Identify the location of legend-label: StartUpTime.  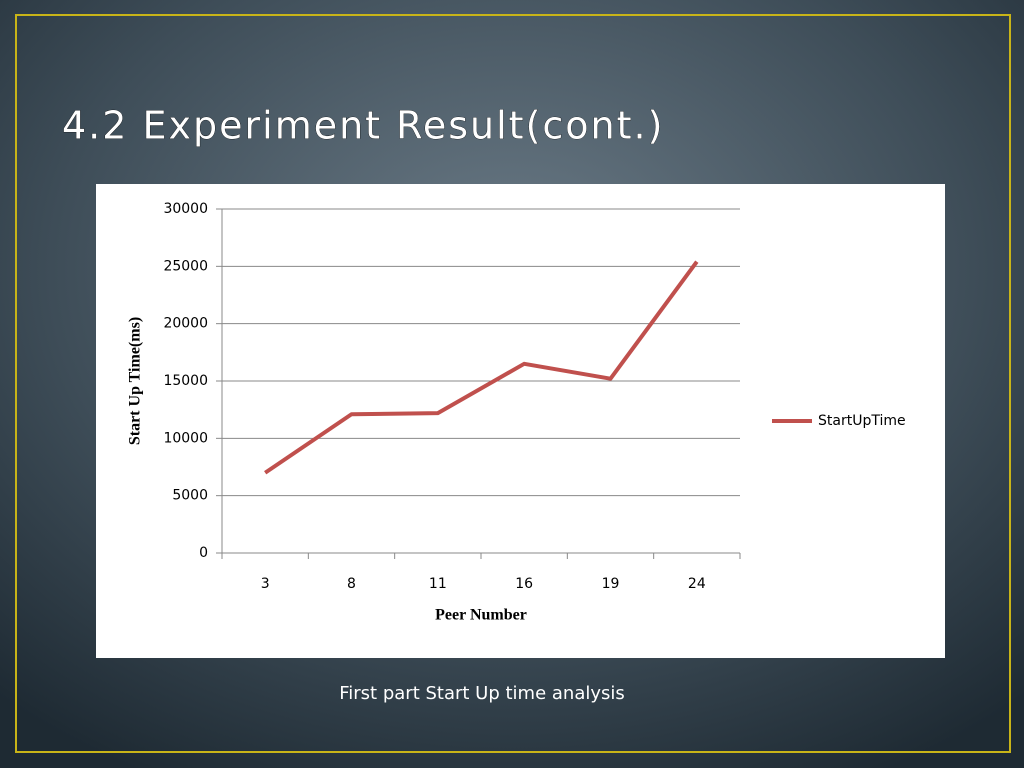
(862, 421).